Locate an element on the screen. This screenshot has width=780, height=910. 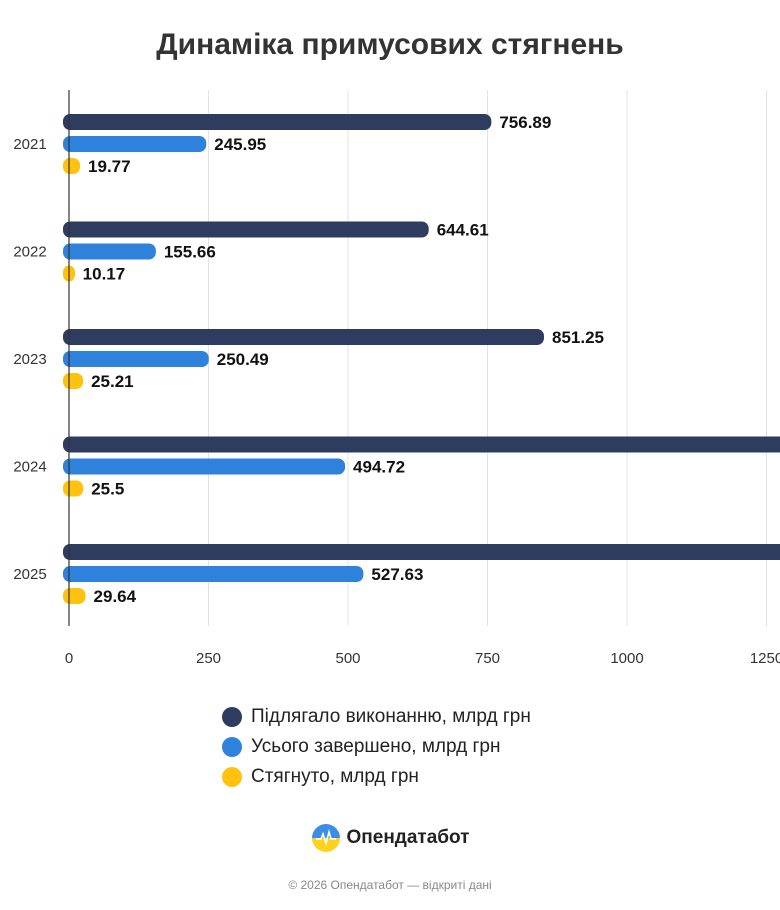
x-tick-label: 0 is located at coordinates (69, 658).